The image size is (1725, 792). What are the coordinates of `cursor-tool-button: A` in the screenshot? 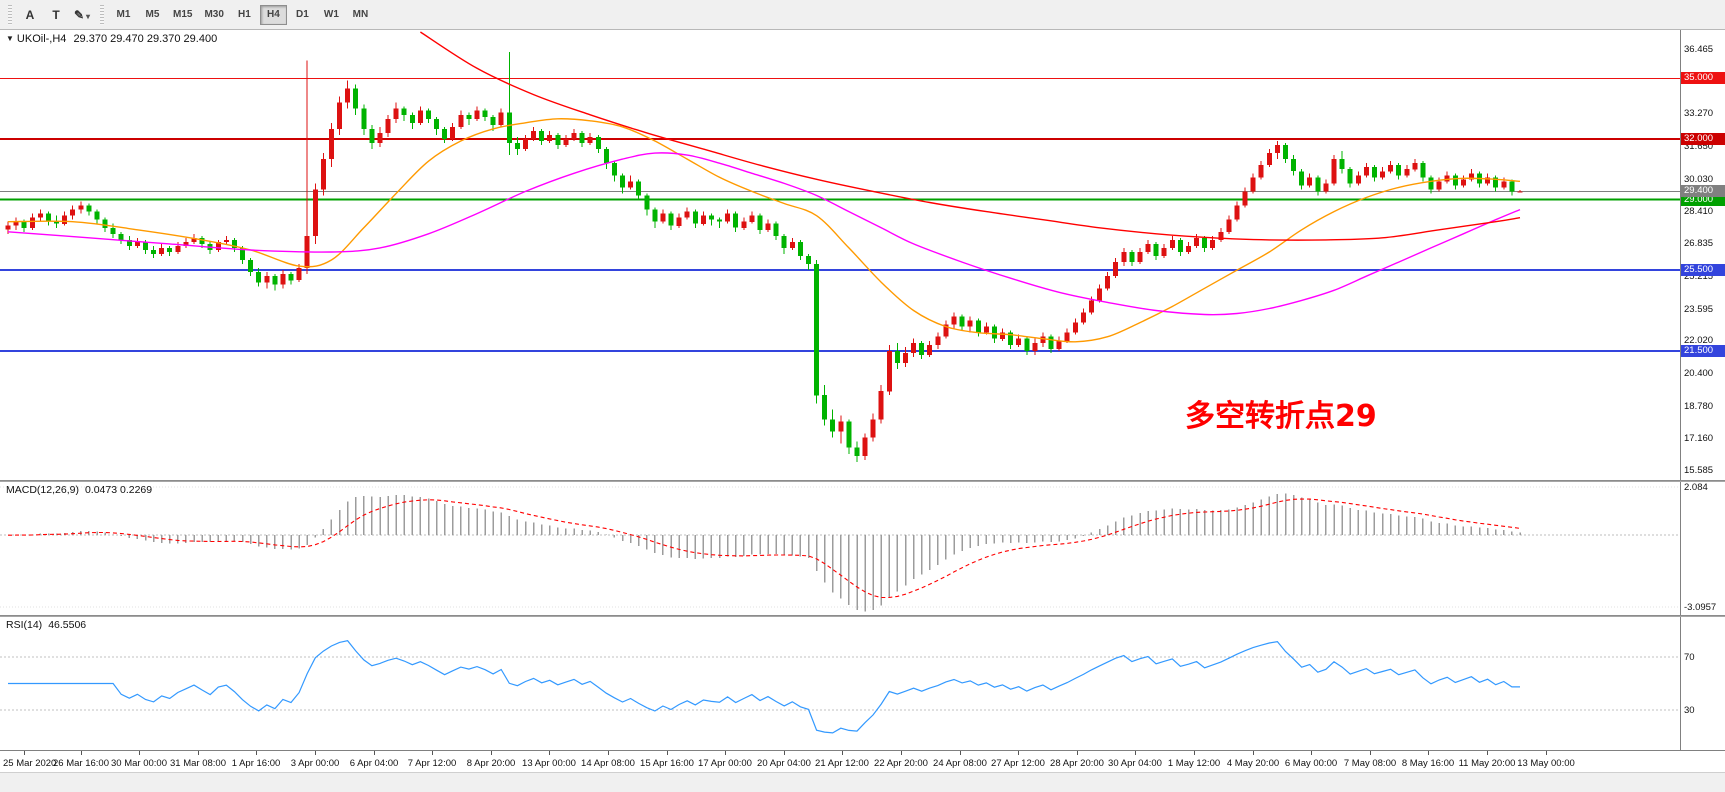 It's located at (30, 15).